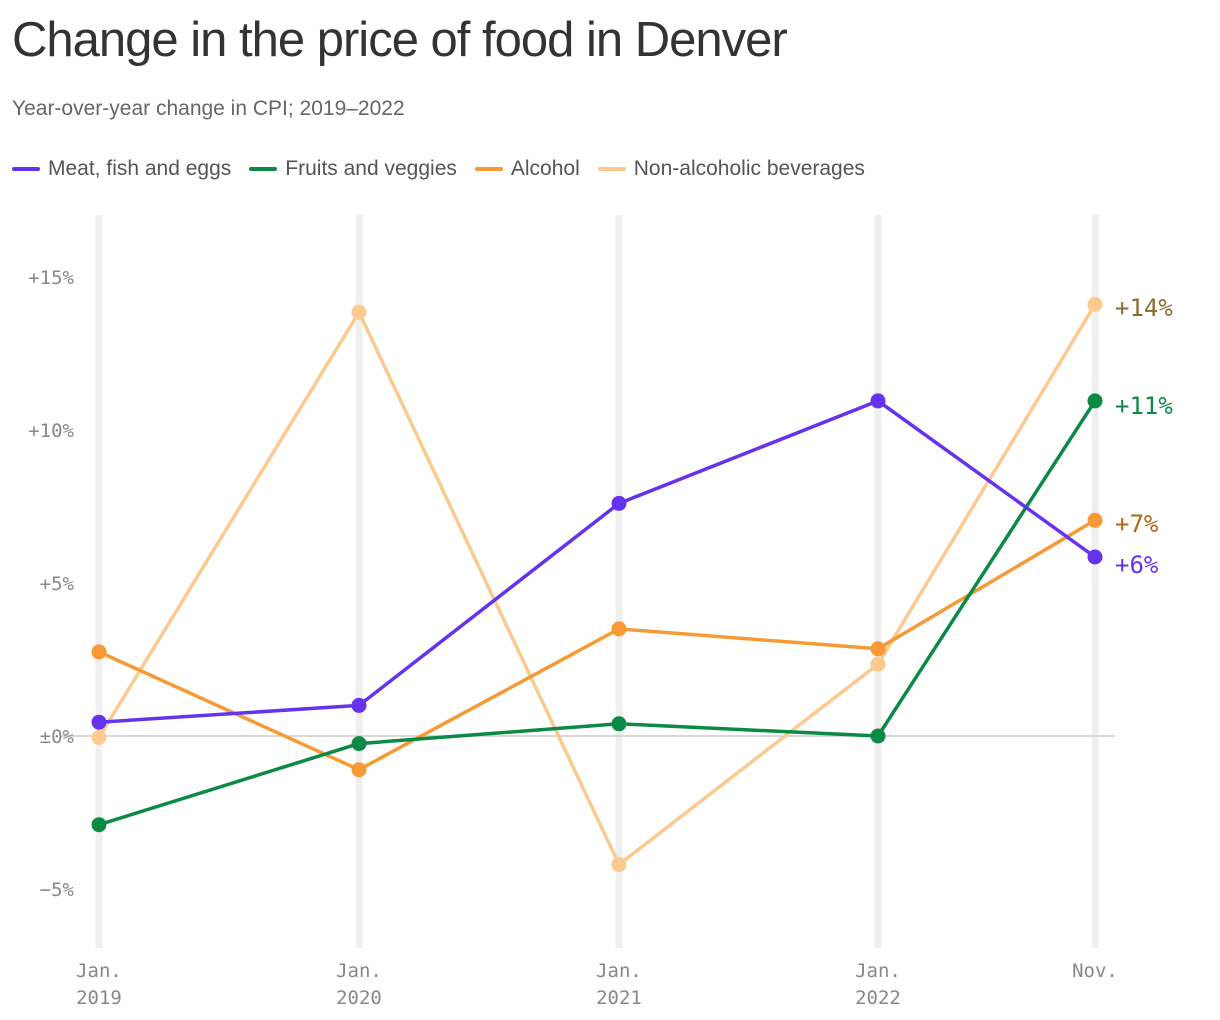  Describe the element at coordinates (57, 584) in the screenshot. I see `y-tick-label: +5%` at that location.